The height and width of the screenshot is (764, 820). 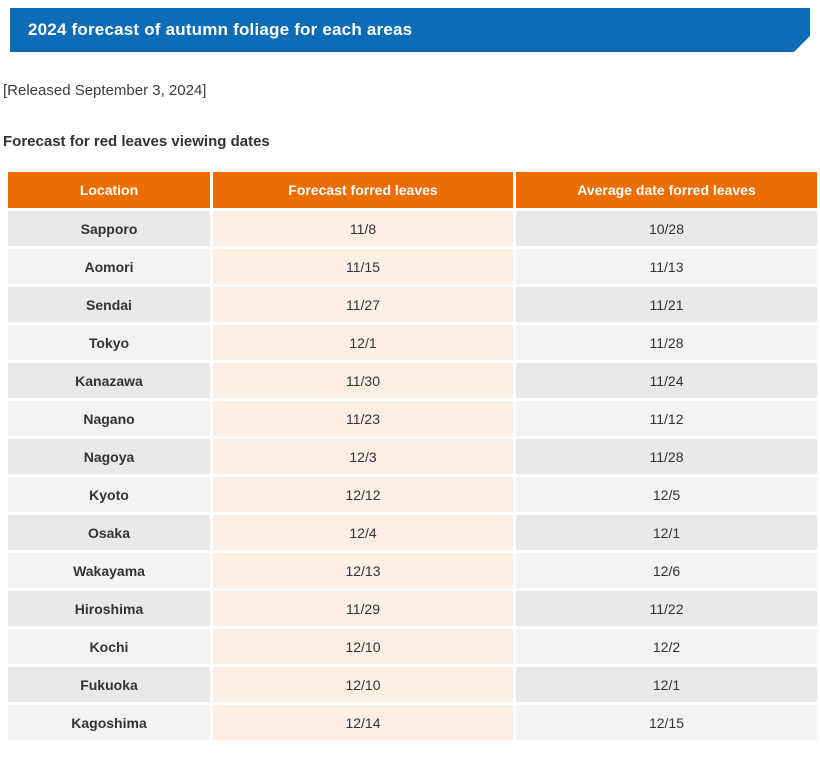 What do you see at coordinates (109, 228) in the screenshot?
I see `location-cell: Sapporo` at bounding box center [109, 228].